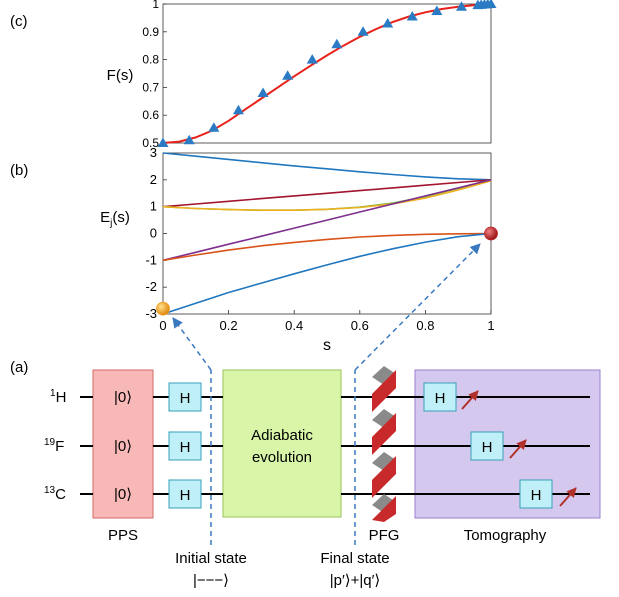 This screenshot has width=619, height=597. What do you see at coordinates (360, 325) in the screenshot?
I see `energy-xtick-label: 0.6` at bounding box center [360, 325].